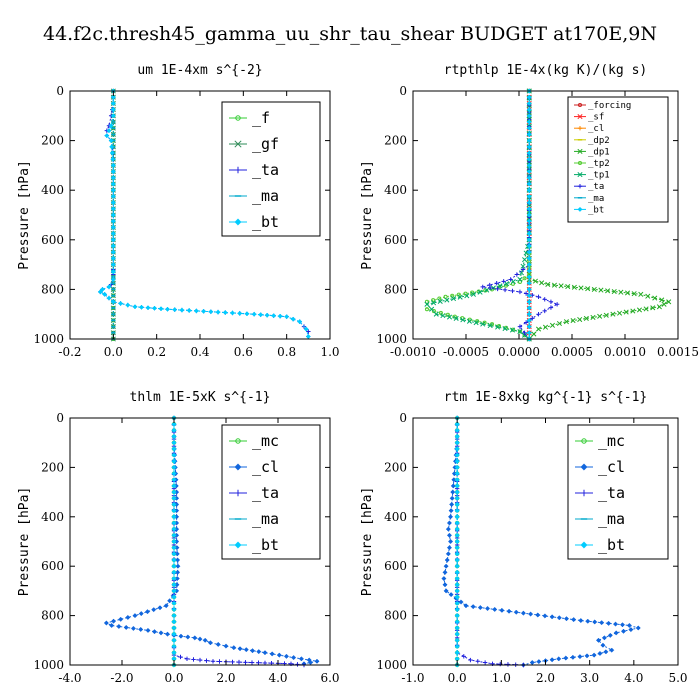 The height and width of the screenshot is (700, 700). What do you see at coordinates (545, 678) in the screenshot?
I see `x-tick-label: 2.0` at bounding box center [545, 678].